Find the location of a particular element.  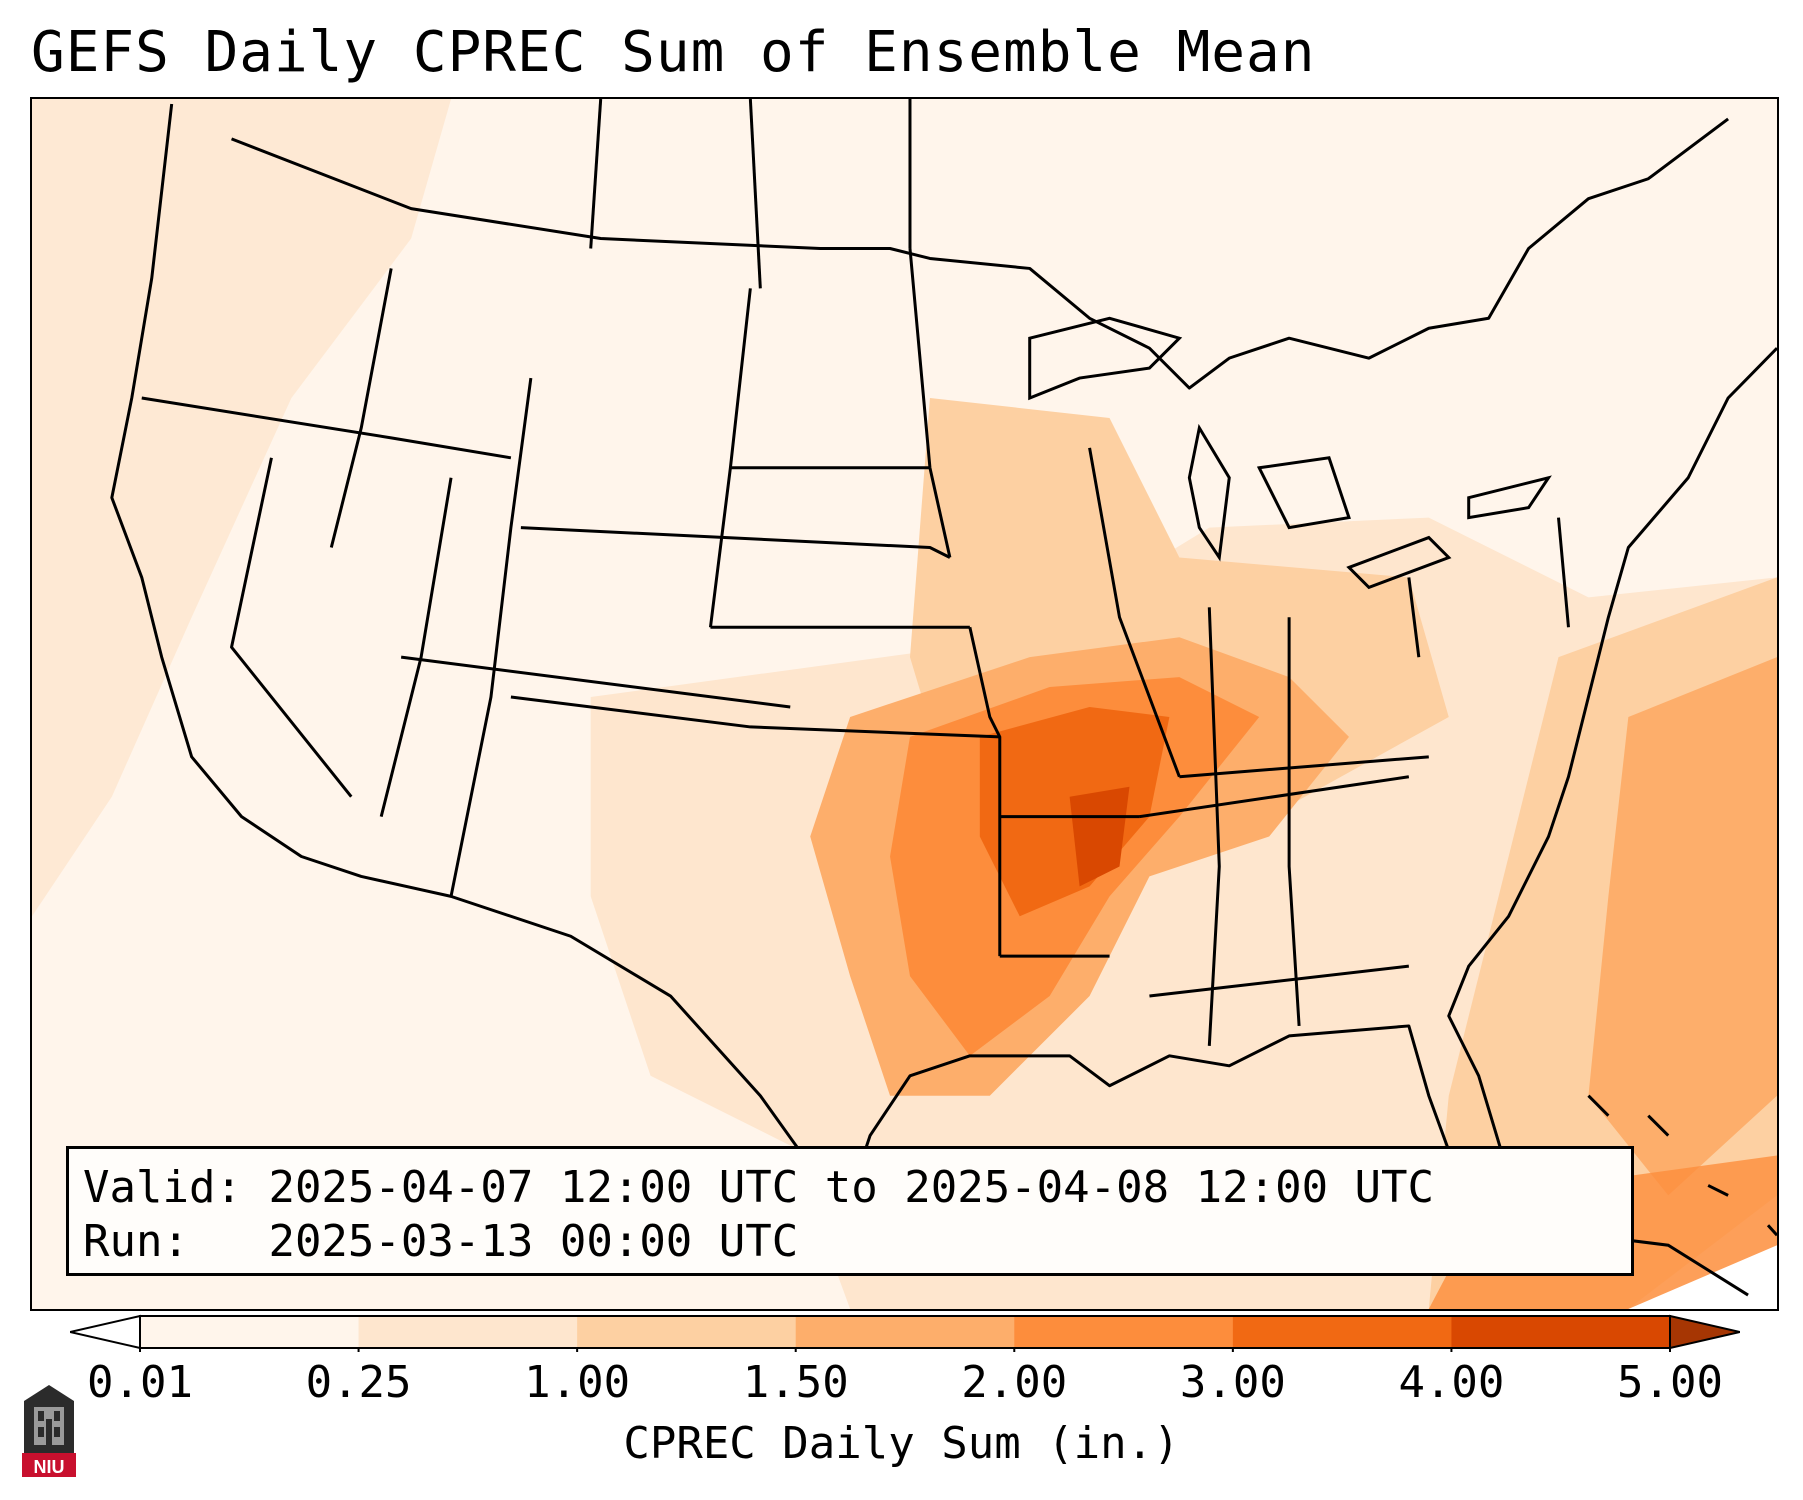

colorbar-tick-label: 0.25 is located at coordinates (358, 1382).